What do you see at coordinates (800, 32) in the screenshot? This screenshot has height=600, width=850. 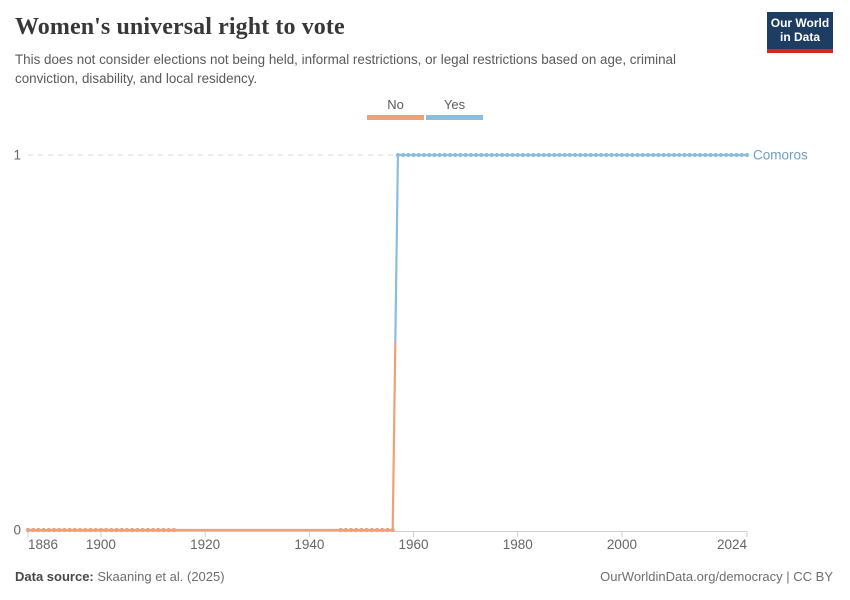 I see `owid-logo: Our World in Data` at bounding box center [800, 32].